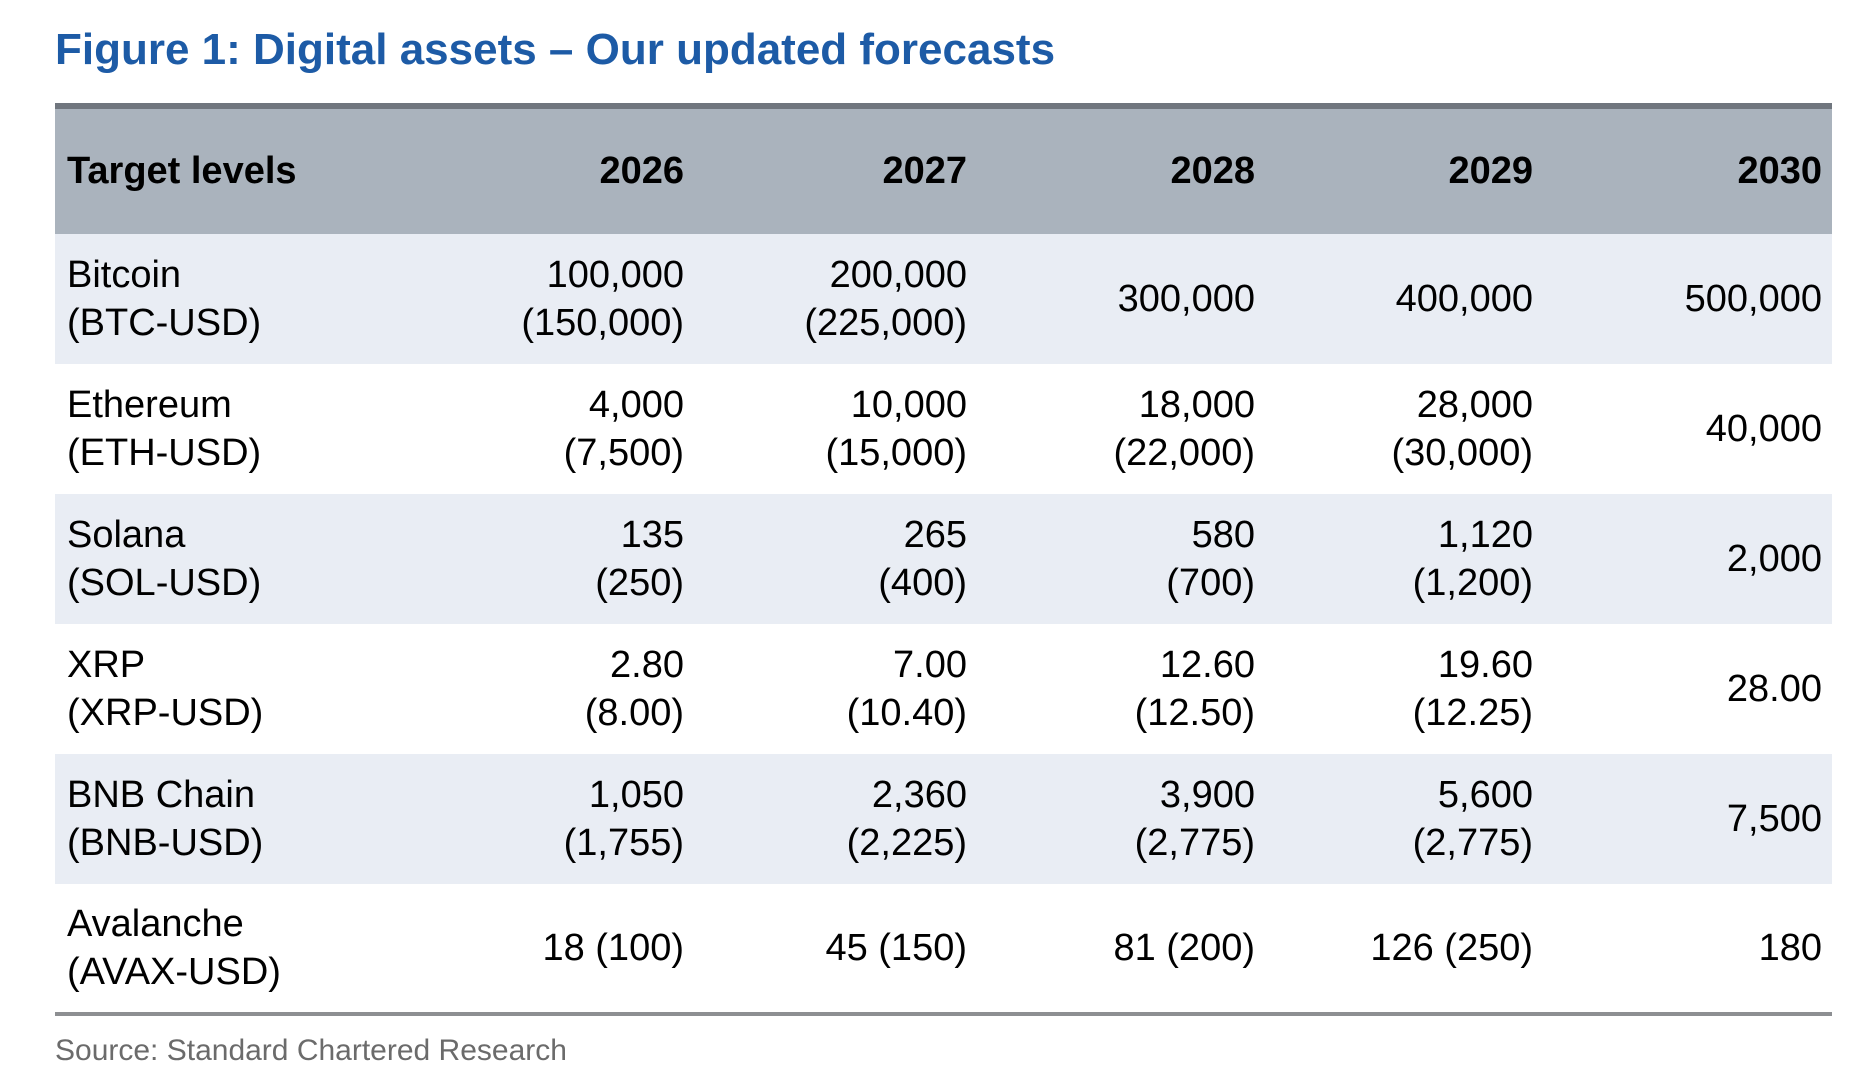 The width and height of the screenshot is (1861, 1080). What do you see at coordinates (906, 843) in the screenshot?
I see `prior-forecast: (2,225)` at bounding box center [906, 843].